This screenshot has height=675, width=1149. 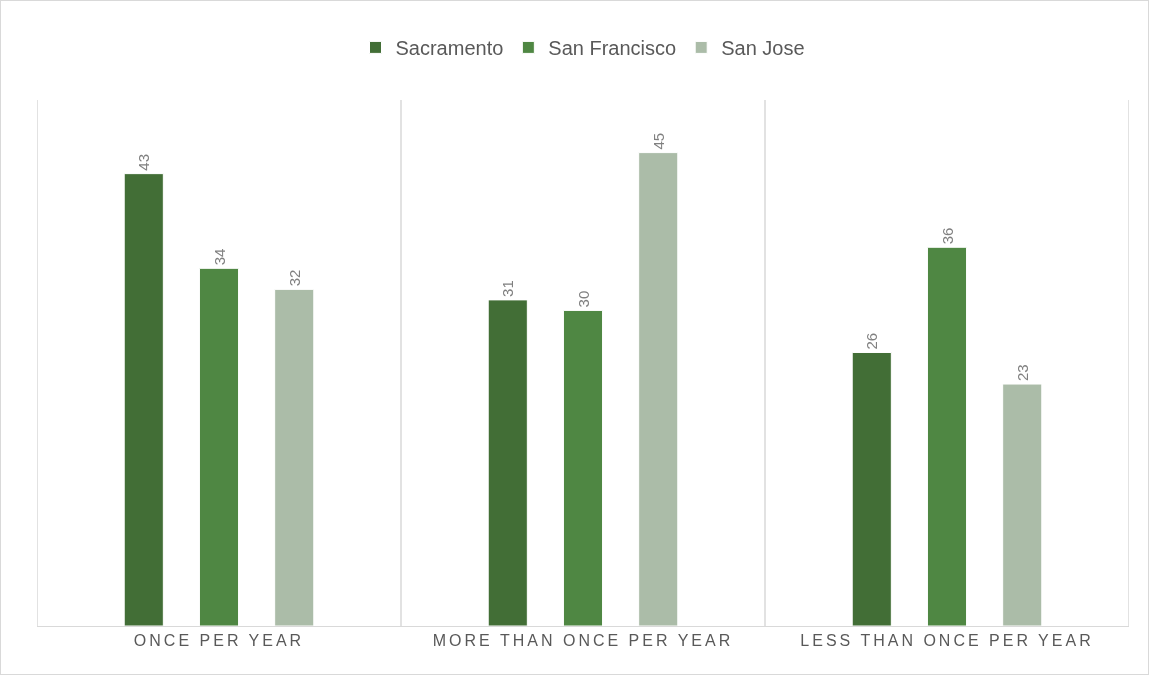 I want to click on legend-label: San Jose, so click(x=763, y=48).